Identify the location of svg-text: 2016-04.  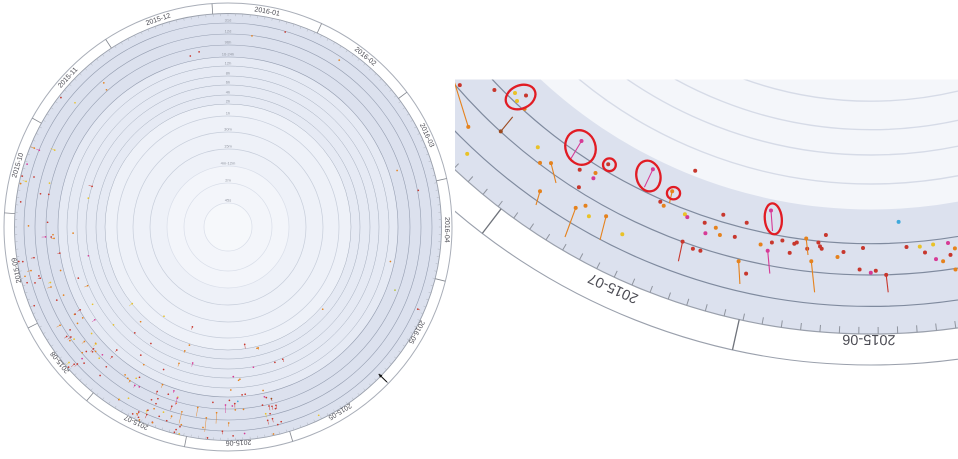
(446, 230).